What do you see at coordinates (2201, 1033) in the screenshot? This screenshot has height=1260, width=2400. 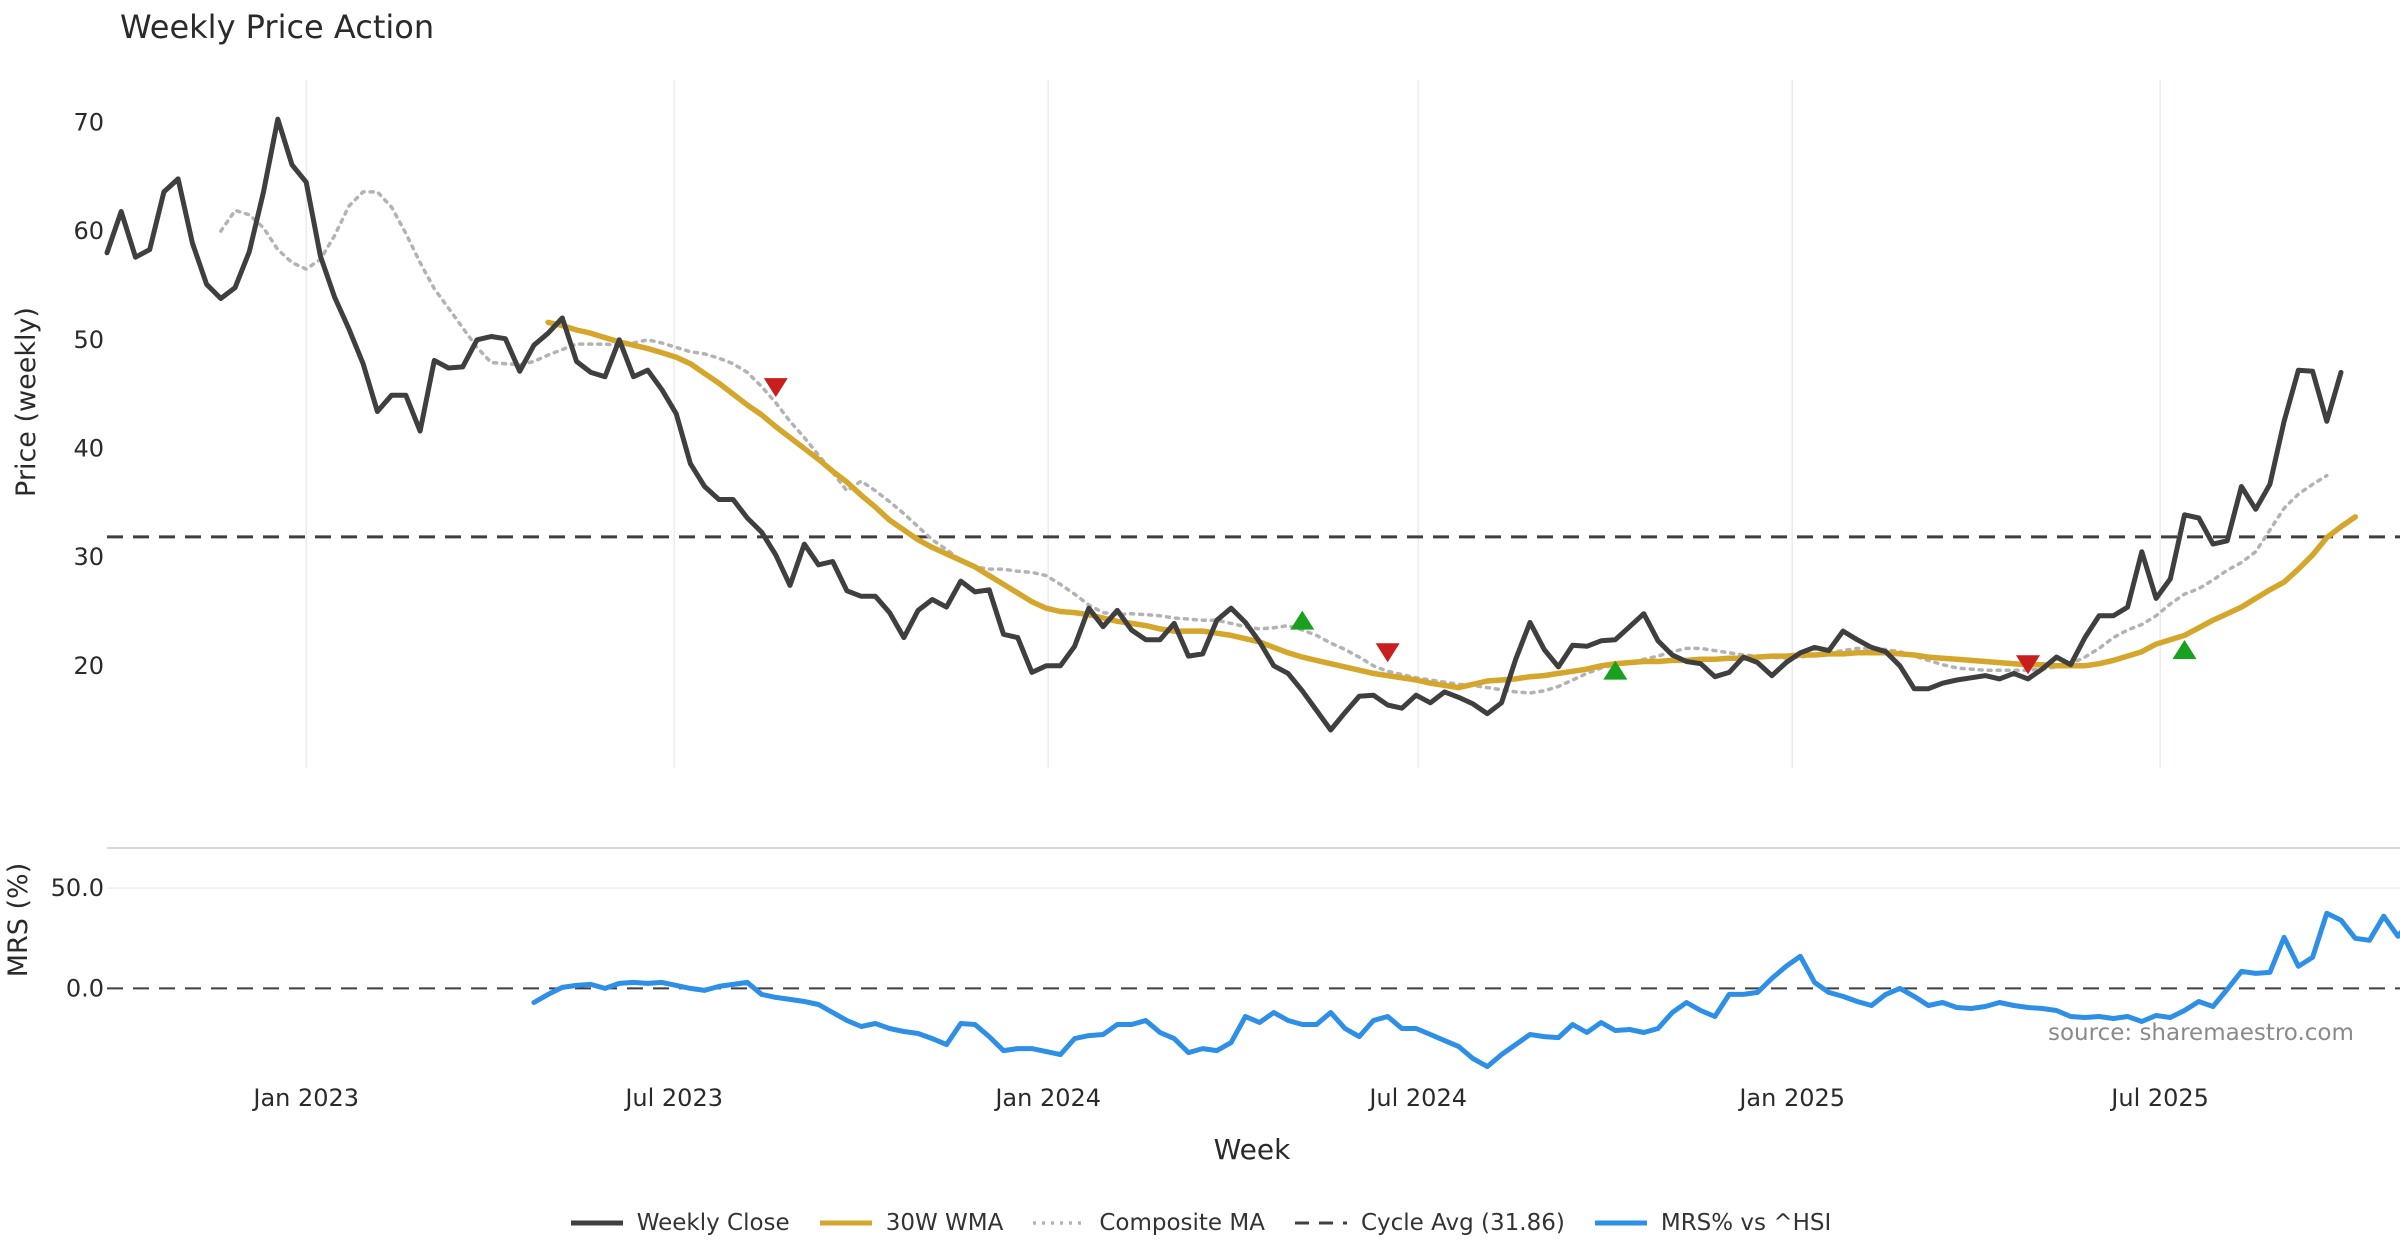 I see `source-credit: source: sharemaestro.com` at bounding box center [2201, 1033].